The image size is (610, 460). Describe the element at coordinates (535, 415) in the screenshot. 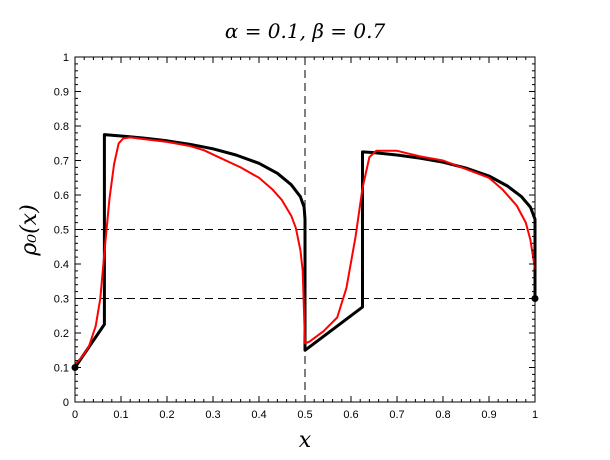

I see `x-tick-label: 1` at that location.